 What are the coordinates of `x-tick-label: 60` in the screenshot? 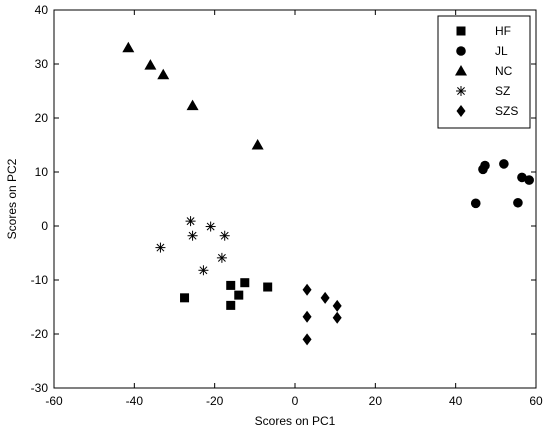 It's located at (536, 401).